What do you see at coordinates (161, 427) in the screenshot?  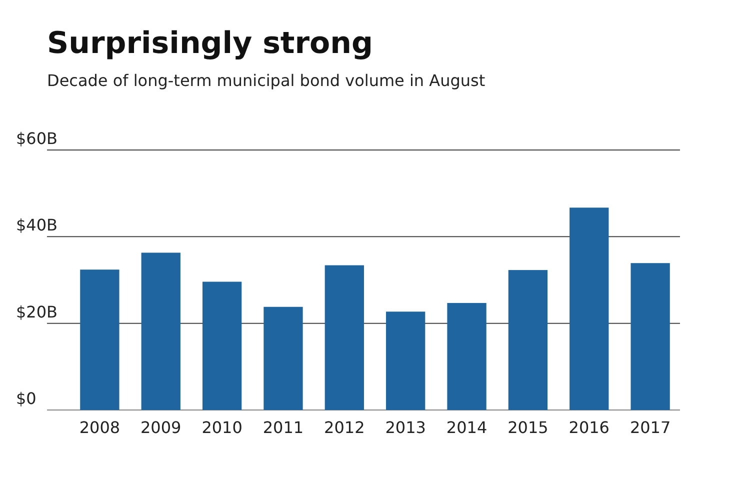 I see `x-tick-label: 2009` at bounding box center [161, 427].